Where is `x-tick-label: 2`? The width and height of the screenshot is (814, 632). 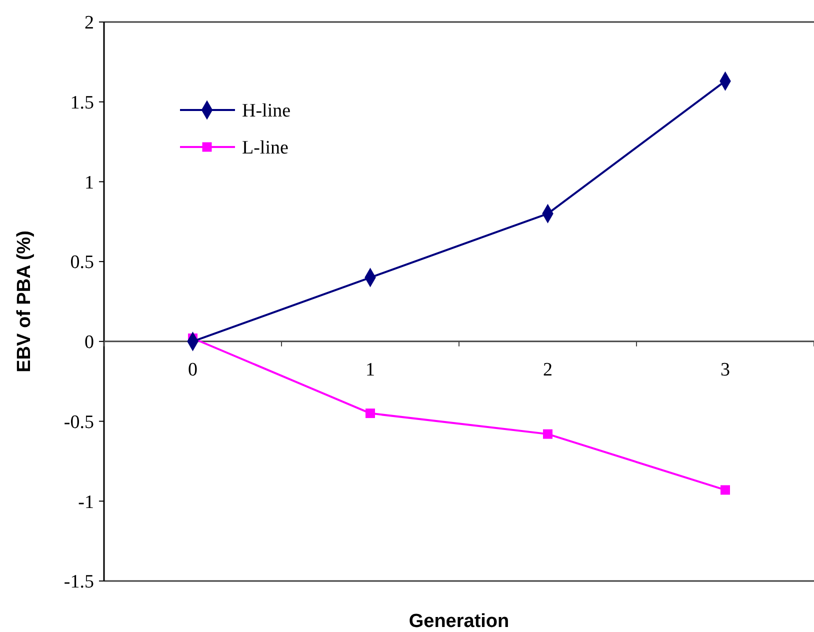
x-tick-label: 2 is located at coordinates (547, 369).